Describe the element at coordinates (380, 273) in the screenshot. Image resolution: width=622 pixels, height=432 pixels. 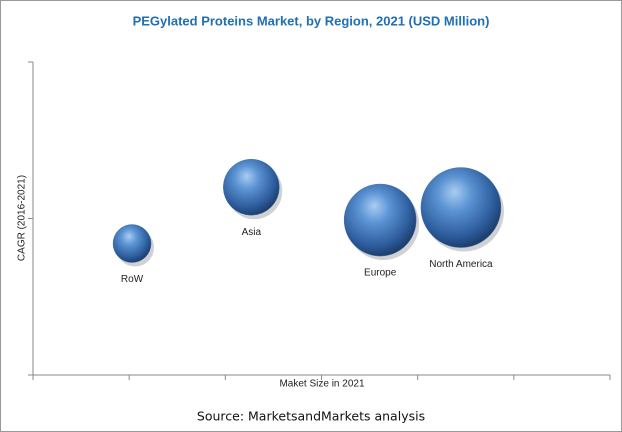
I see `bubble-label: Europe` at that location.